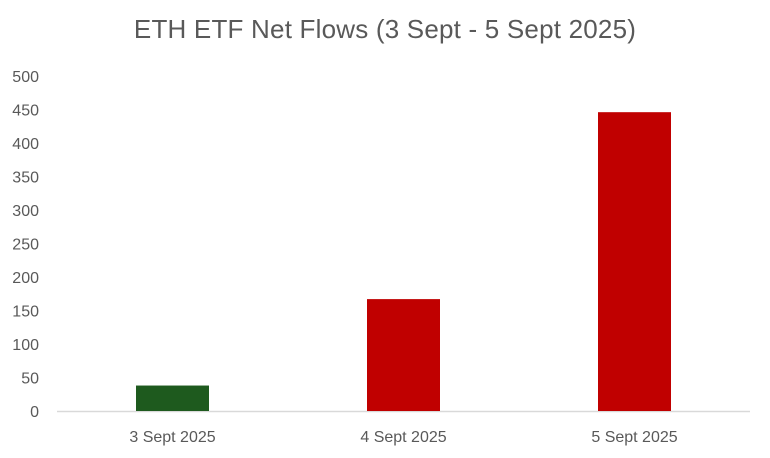 The image size is (770, 458). What do you see at coordinates (385, 29) in the screenshot?
I see `chart-title: ETH ETF Net Flows (3 Sept - 5 Sept 2025)` at bounding box center [385, 29].